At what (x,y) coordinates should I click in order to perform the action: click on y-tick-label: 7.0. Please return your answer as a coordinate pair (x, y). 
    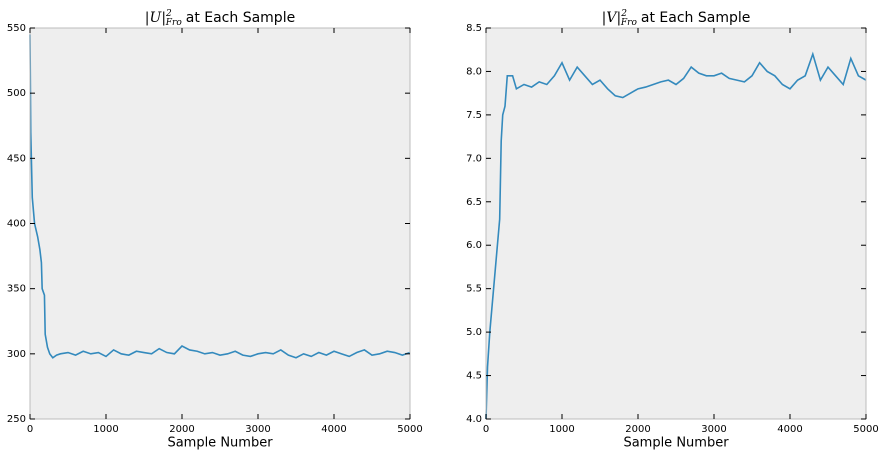
    Looking at the image, I should click on (474, 158).